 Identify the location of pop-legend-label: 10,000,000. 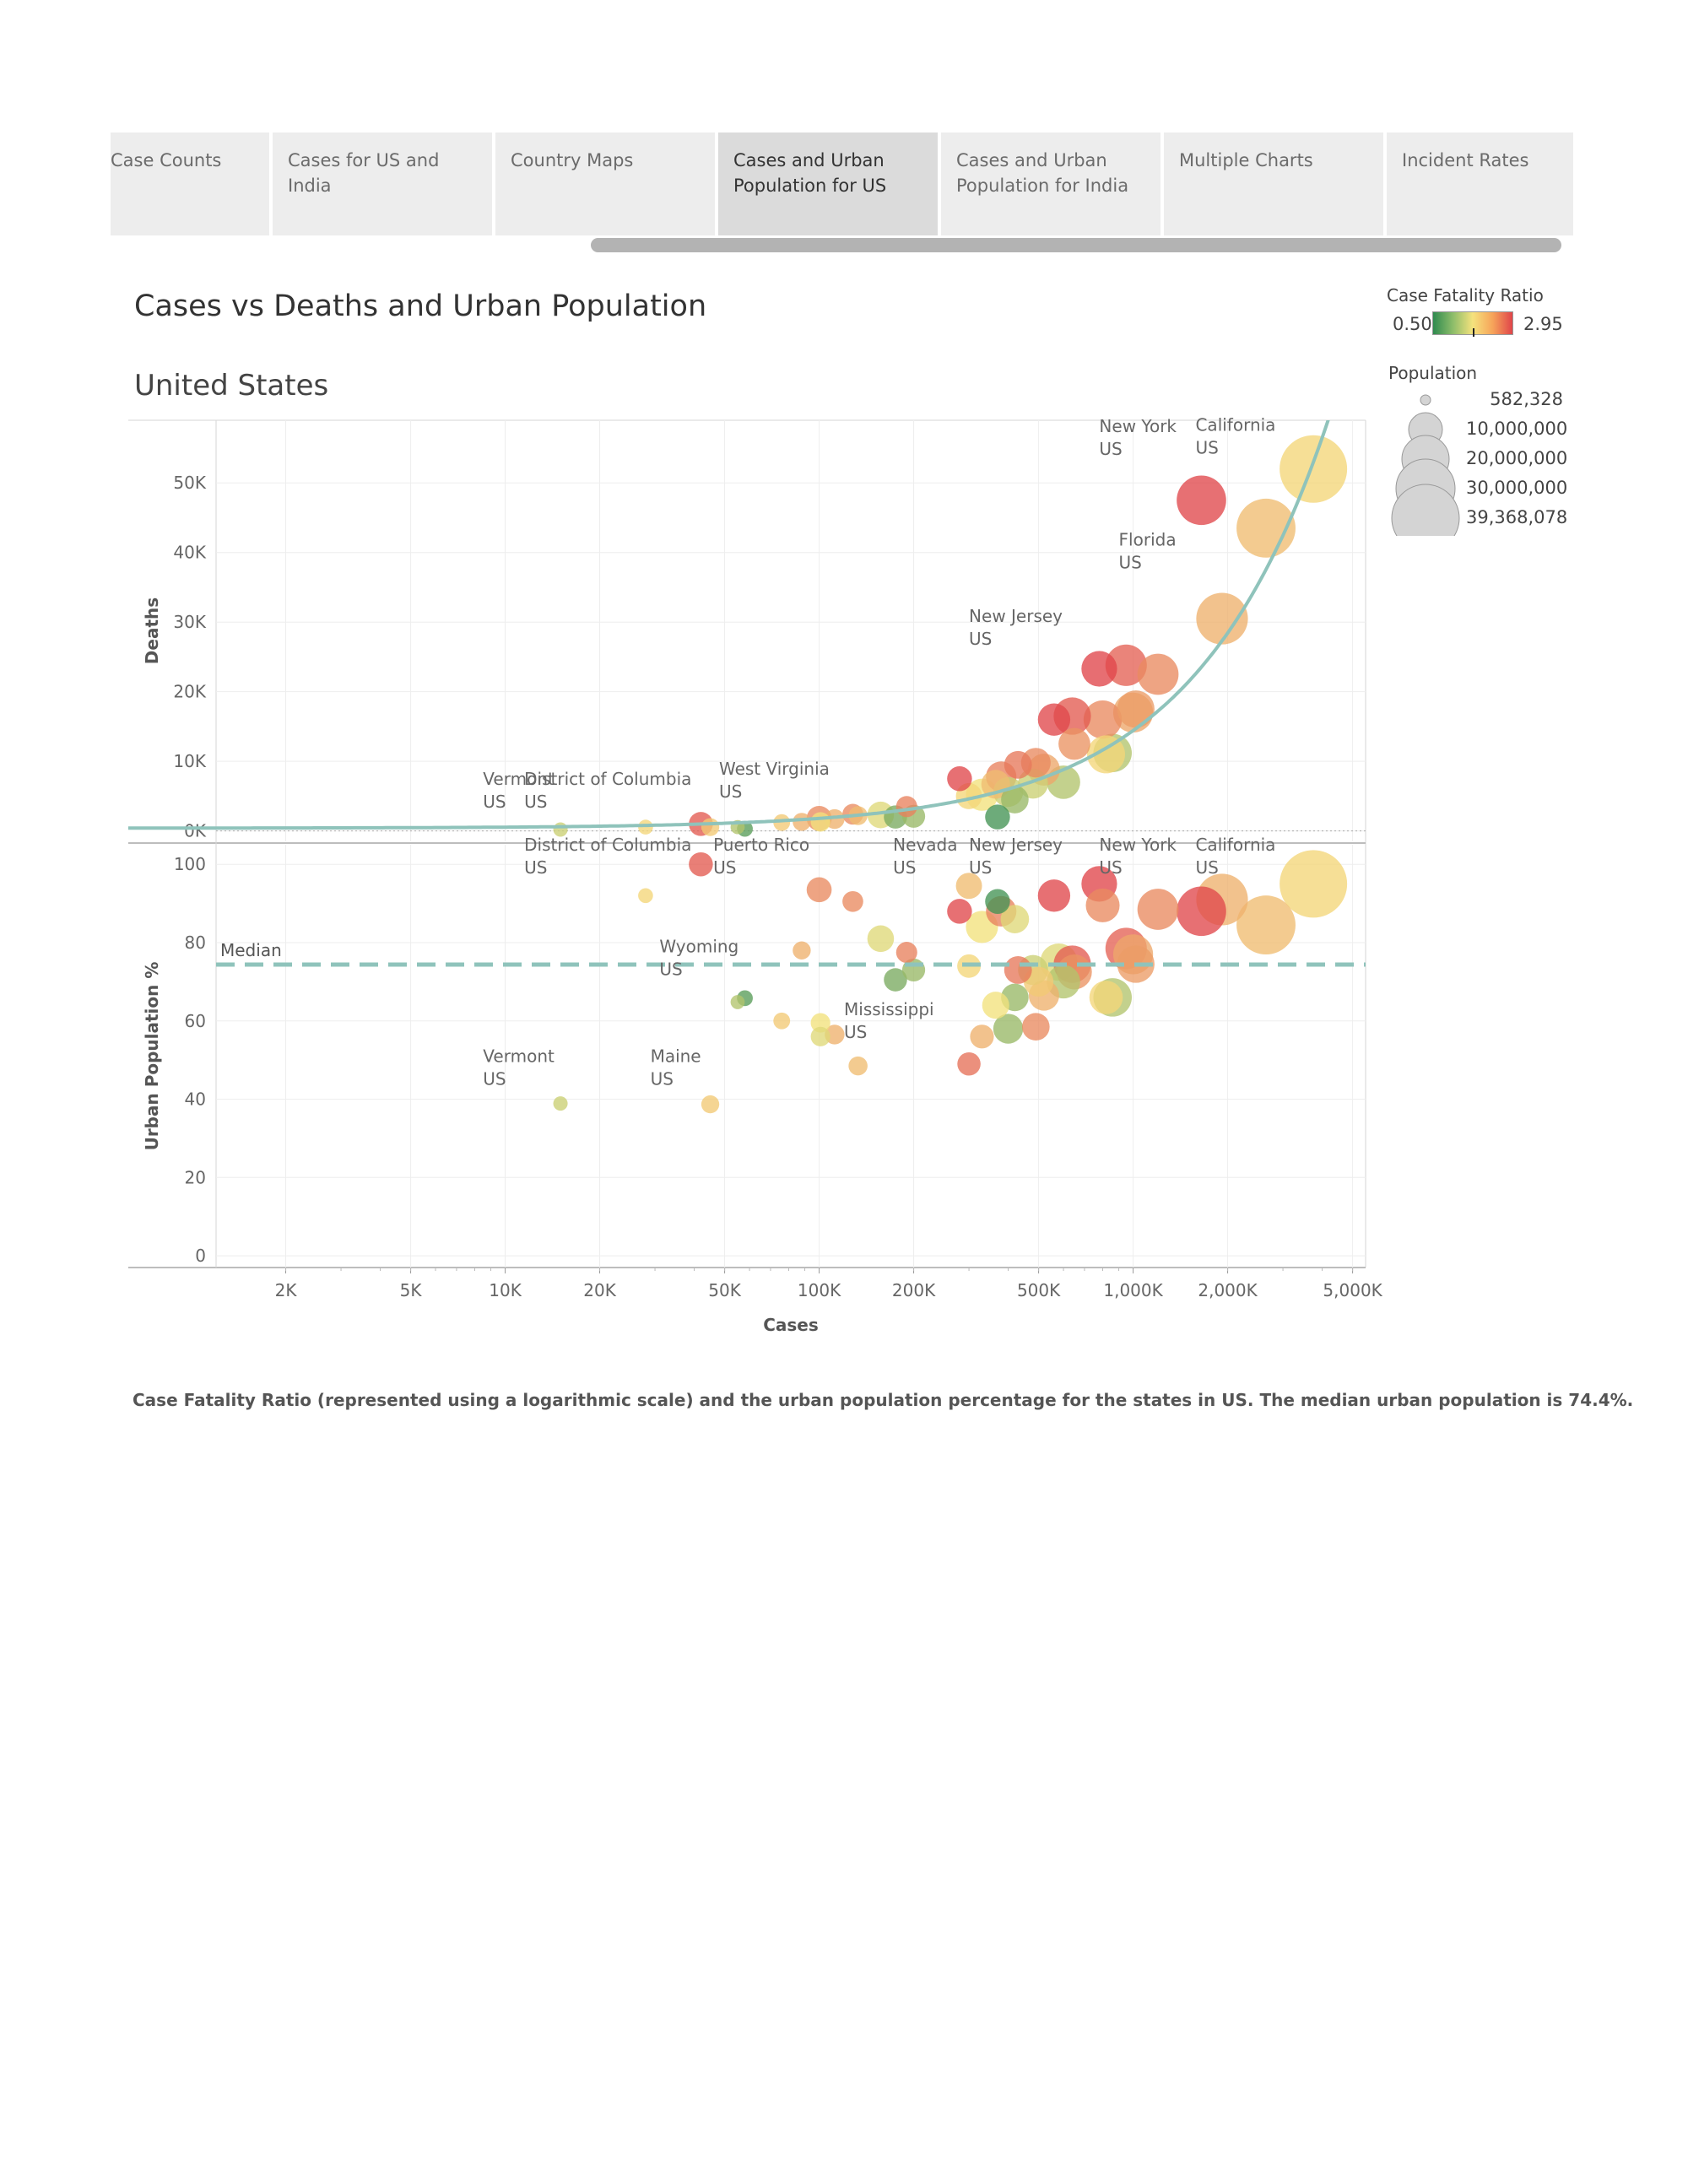
(1517, 429).